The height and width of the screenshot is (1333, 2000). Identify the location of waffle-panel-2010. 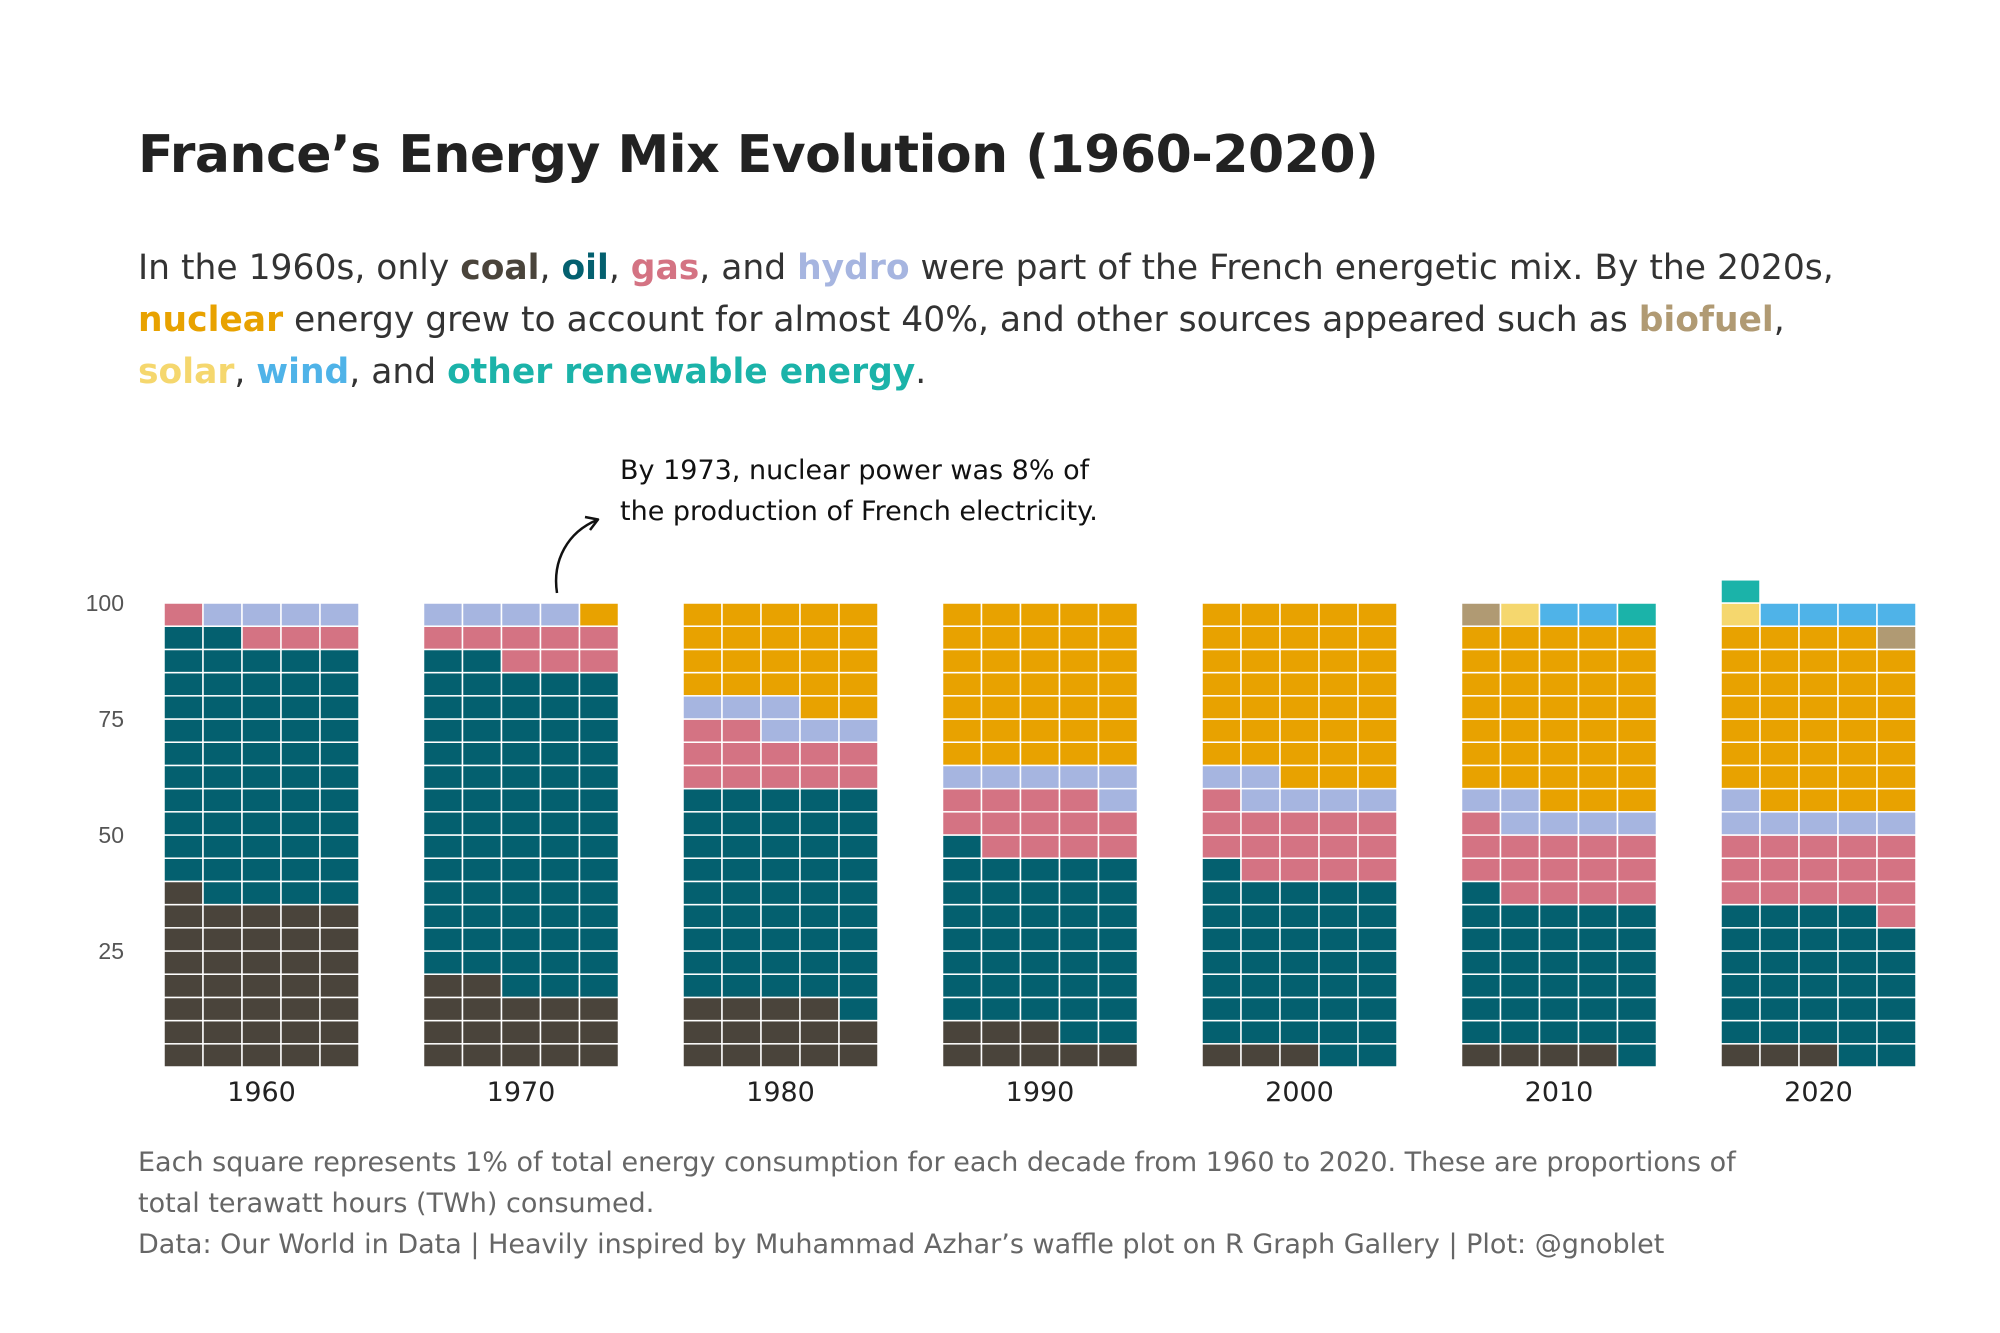
(1559, 835).